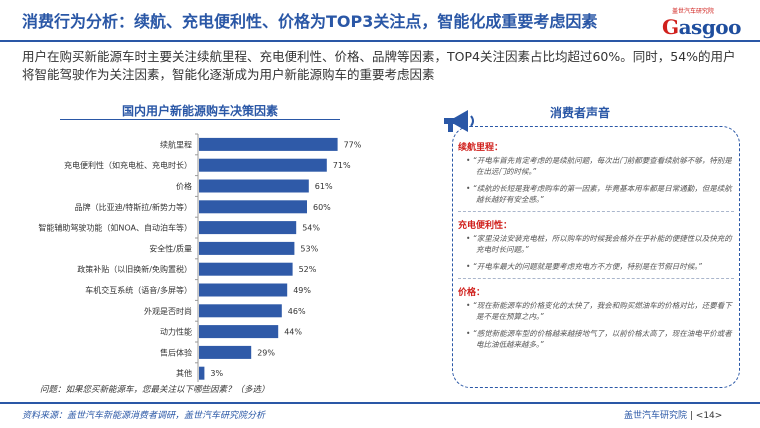  What do you see at coordinates (308, 269) in the screenshot?
I see `bar-value-label: 52%` at bounding box center [308, 269].